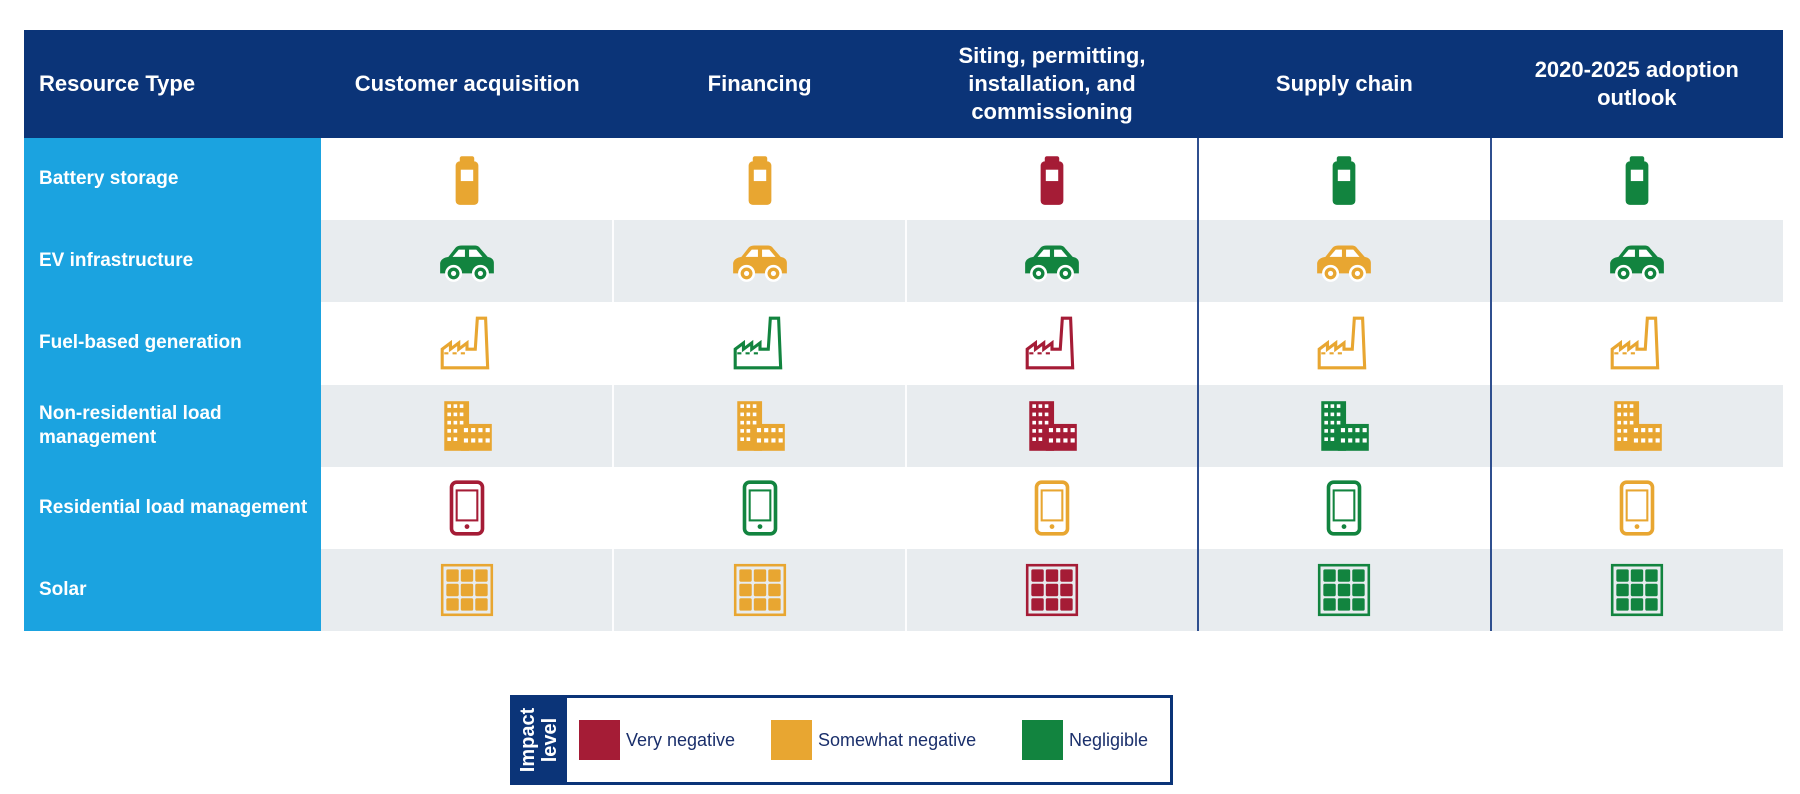 Image resolution: width=1800 pixels, height=794 pixels. Describe the element at coordinates (903, 84) in the screenshot. I see `header-band` at that location.